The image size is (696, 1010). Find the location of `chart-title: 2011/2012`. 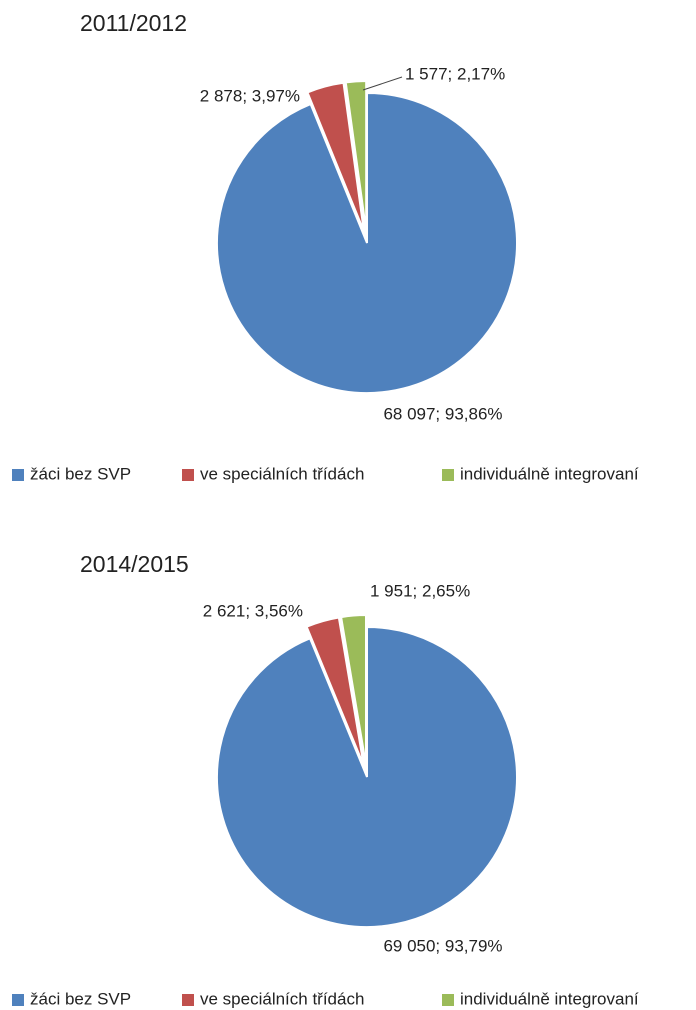

chart-title: 2011/2012 is located at coordinates (133, 23).